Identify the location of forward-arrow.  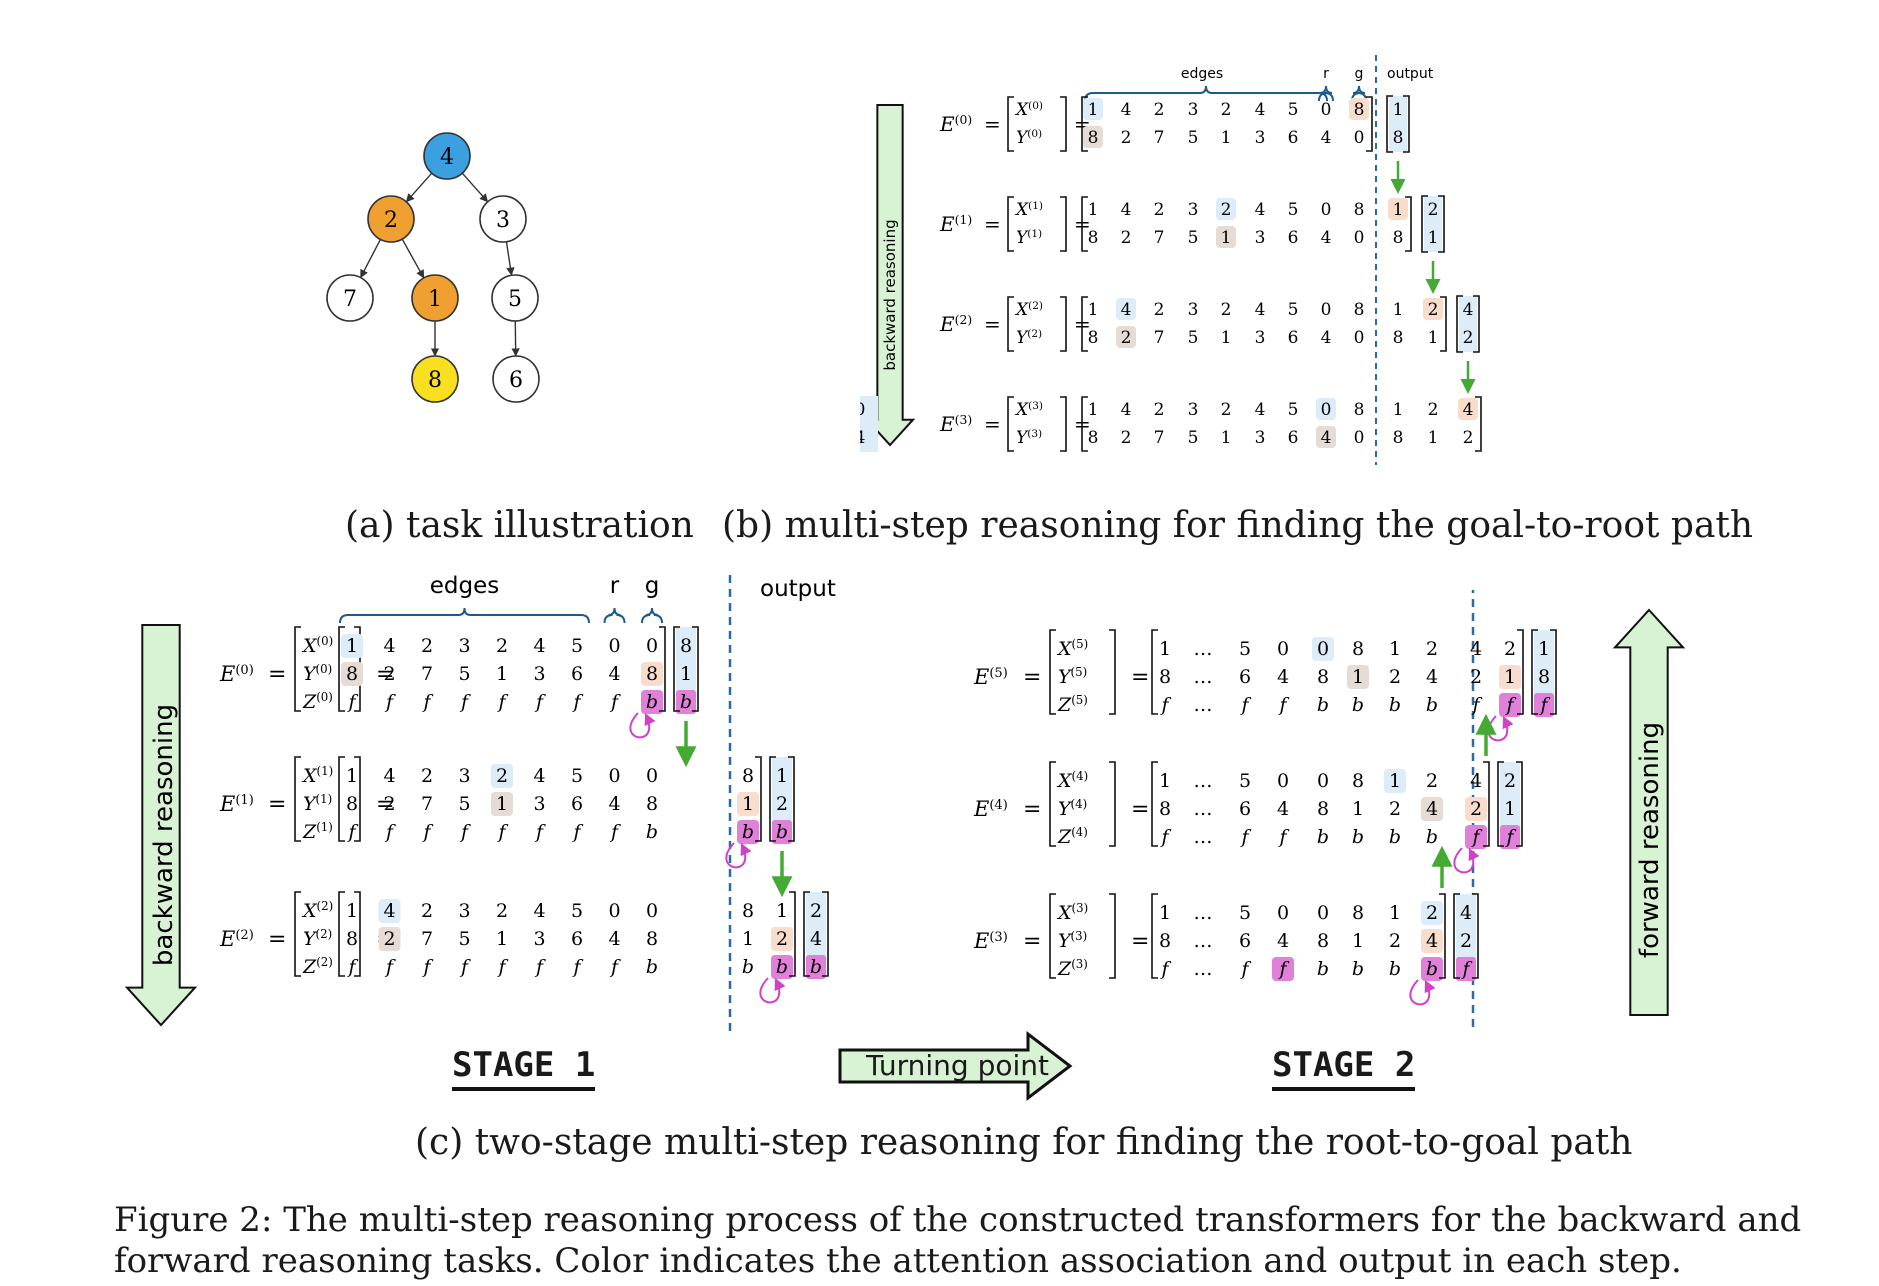
(1649, 812).